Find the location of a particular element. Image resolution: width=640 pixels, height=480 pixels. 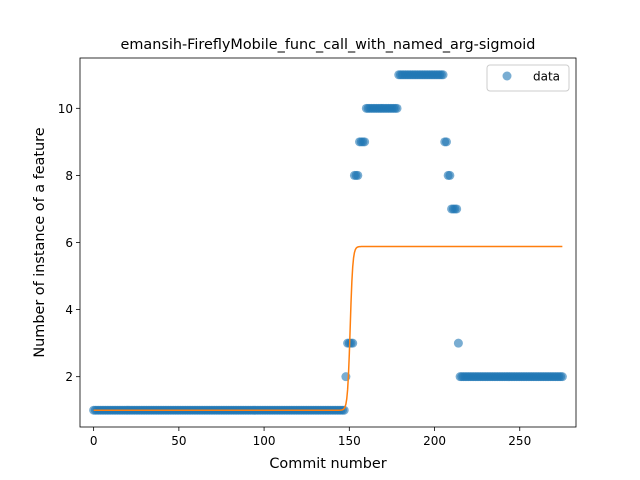

x-tick-label: 100 is located at coordinates (264, 441).